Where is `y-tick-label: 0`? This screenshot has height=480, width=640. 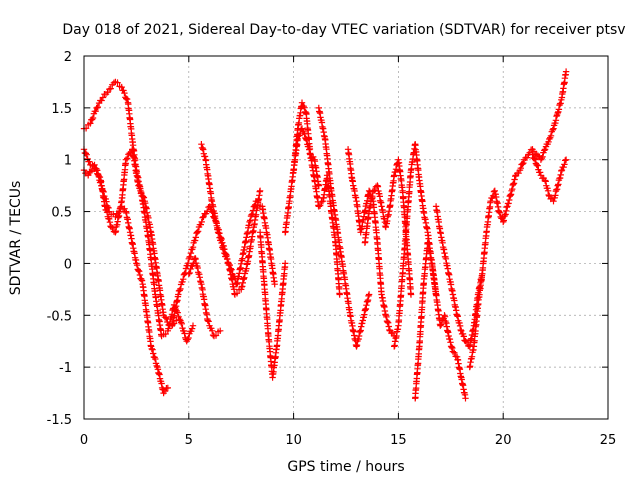
y-tick-label: 0 is located at coordinates (68, 264).